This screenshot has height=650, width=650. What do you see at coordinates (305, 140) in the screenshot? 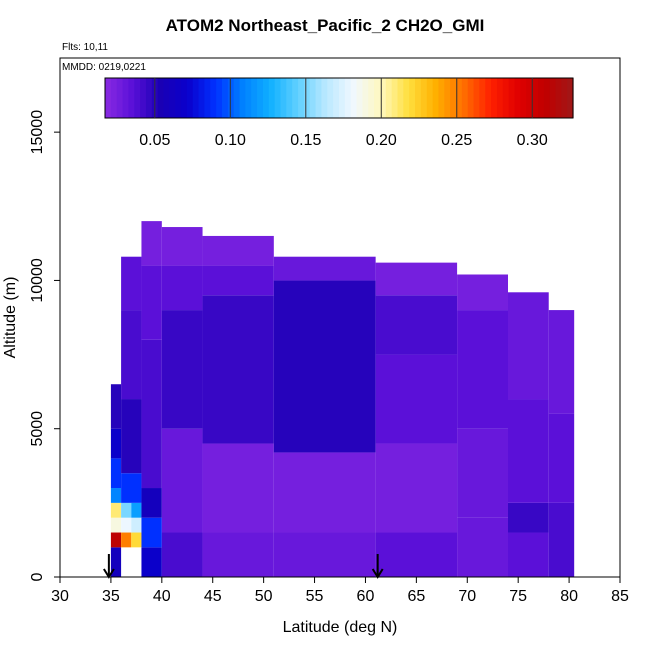
I see `colorbar-tick-label: 0.15` at bounding box center [305, 140].